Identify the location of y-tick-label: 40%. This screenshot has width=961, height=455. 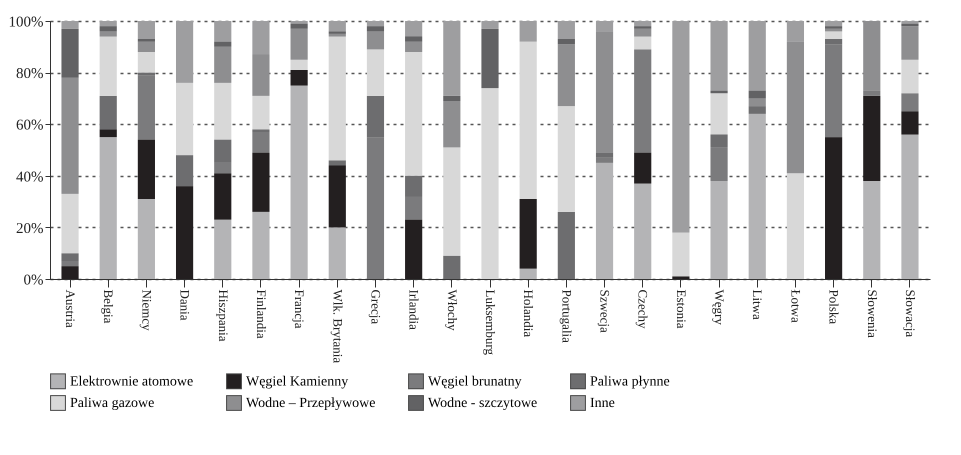
(30, 177).